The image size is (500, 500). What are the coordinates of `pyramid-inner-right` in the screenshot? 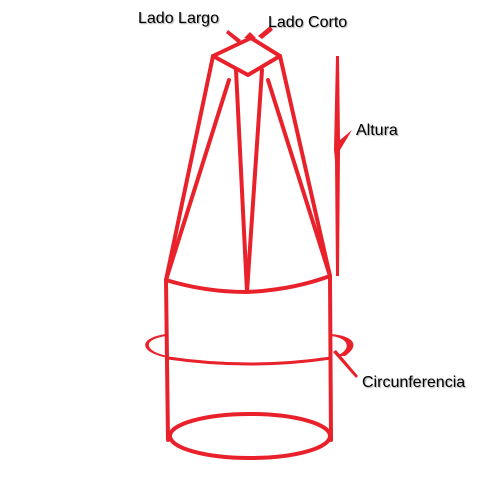 It's located at (299, 178).